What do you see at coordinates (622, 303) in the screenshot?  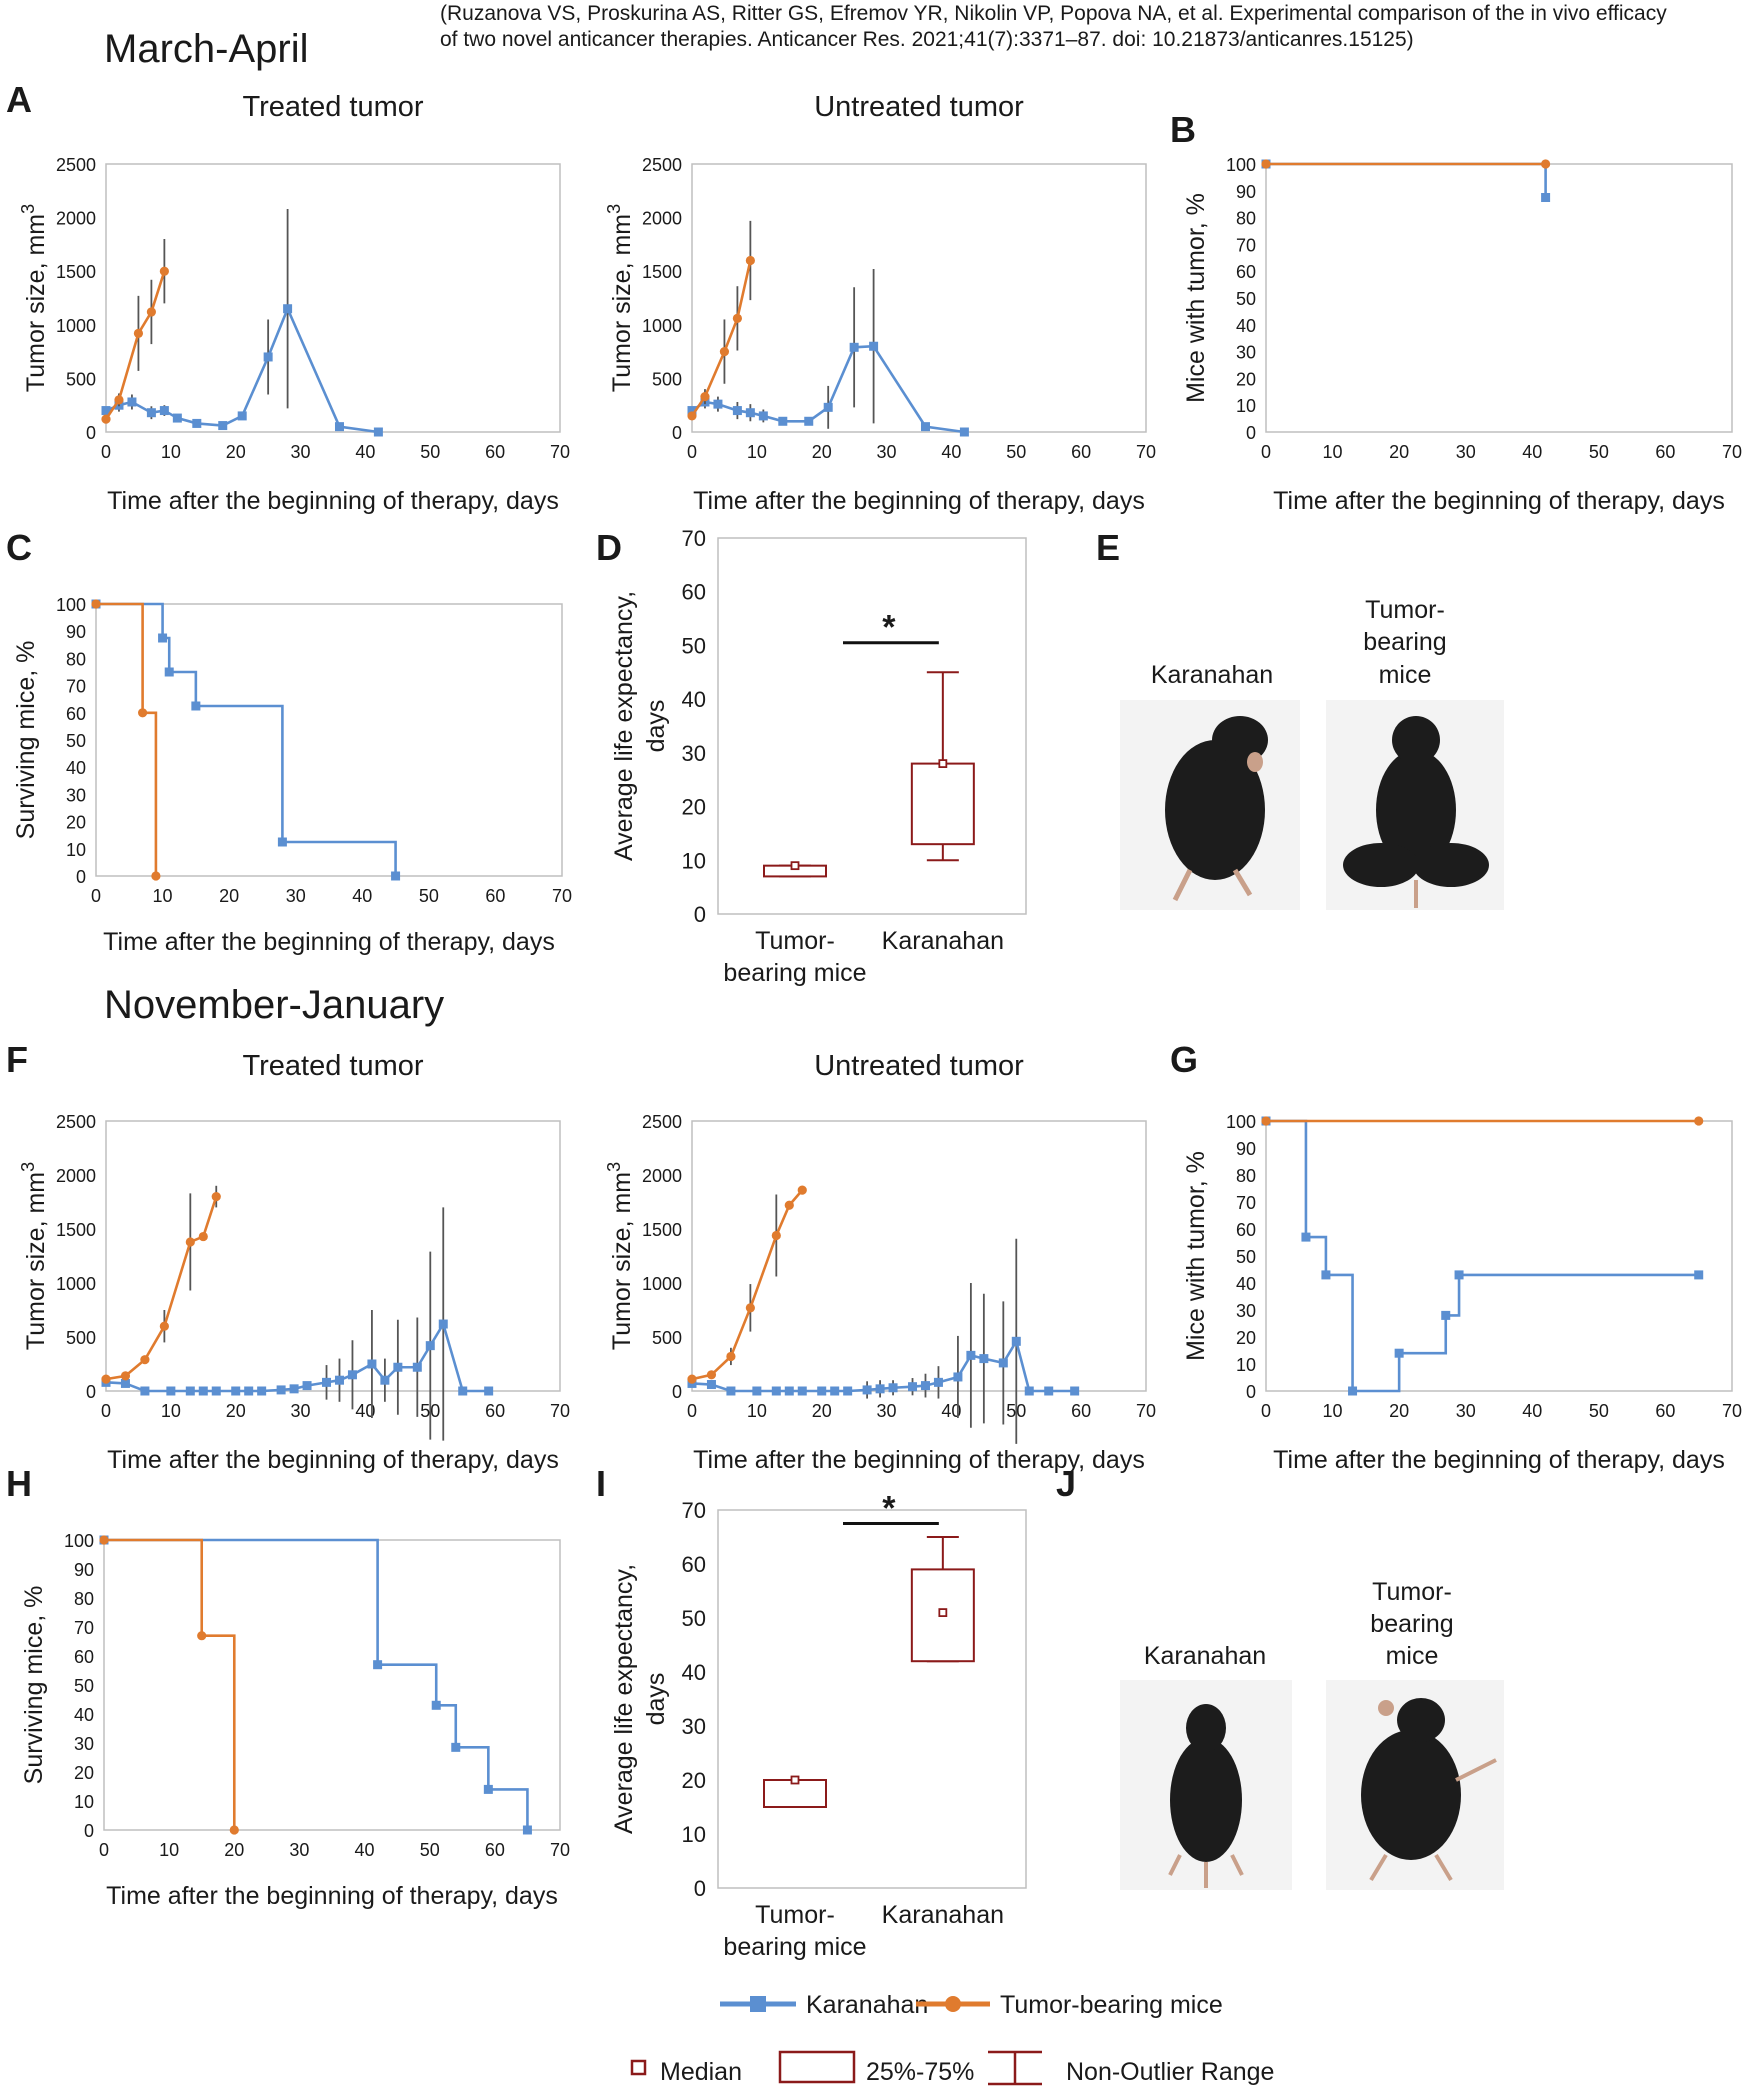 I see `y-axis-label-text: Tumor size, mm` at bounding box center [622, 303].